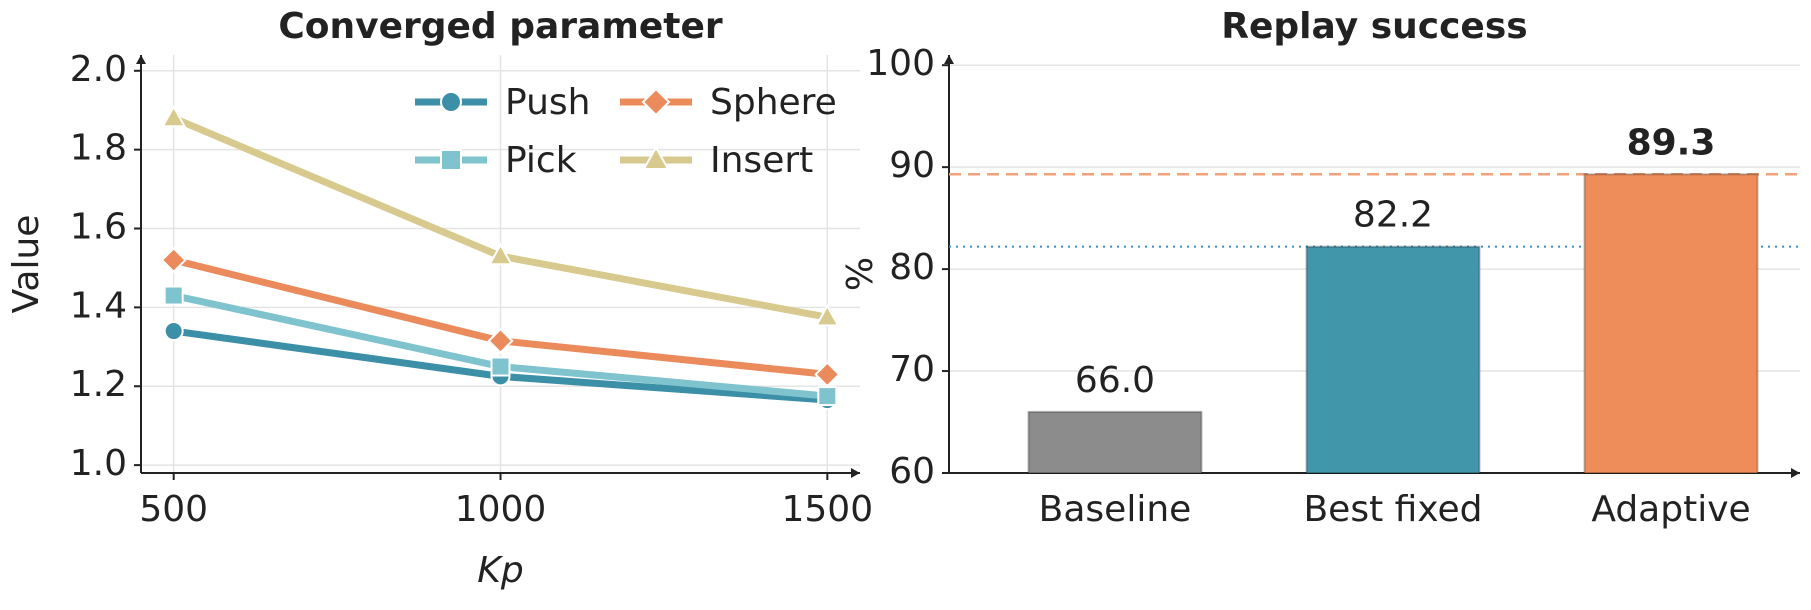 The image size is (1811, 610). What do you see at coordinates (1671, 142) in the screenshot?
I see `value-label: 89.3` at bounding box center [1671, 142].